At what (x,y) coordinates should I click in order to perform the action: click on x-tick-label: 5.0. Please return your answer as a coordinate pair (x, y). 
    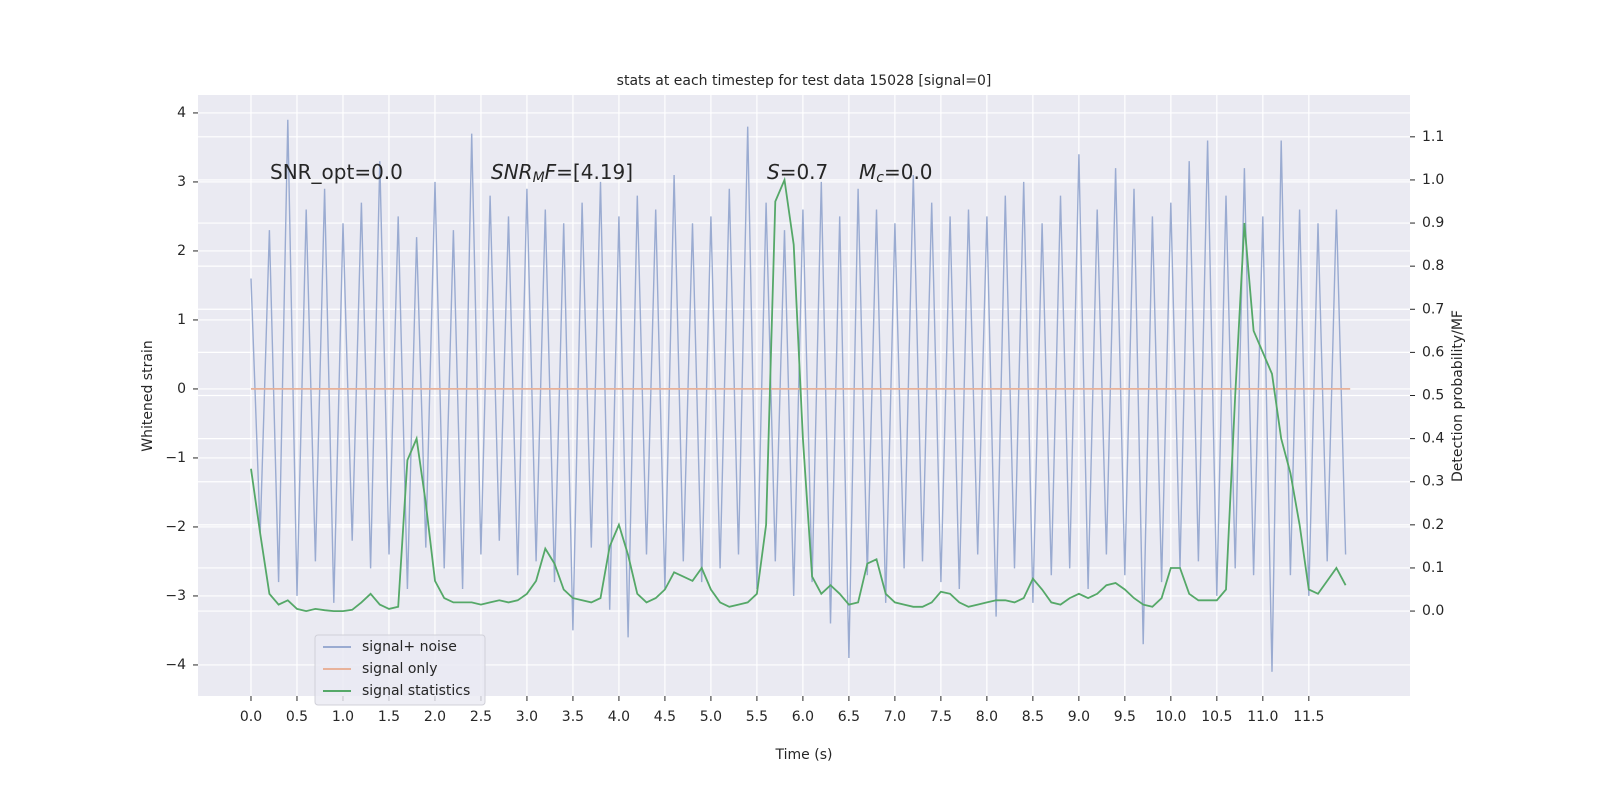
    Looking at the image, I should click on (711, 717).